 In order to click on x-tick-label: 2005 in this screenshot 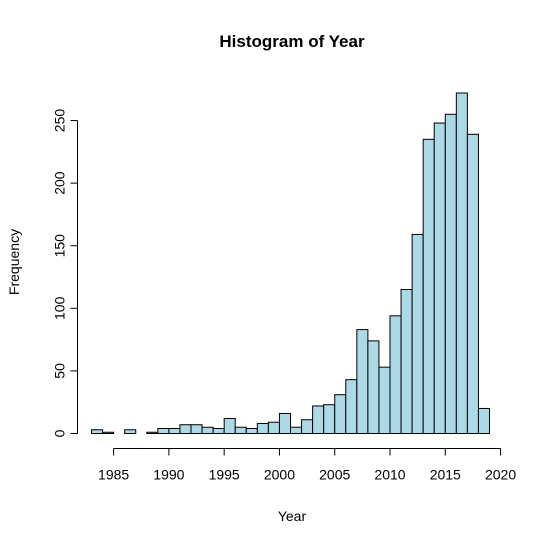, I will do `click(334, 475)`.